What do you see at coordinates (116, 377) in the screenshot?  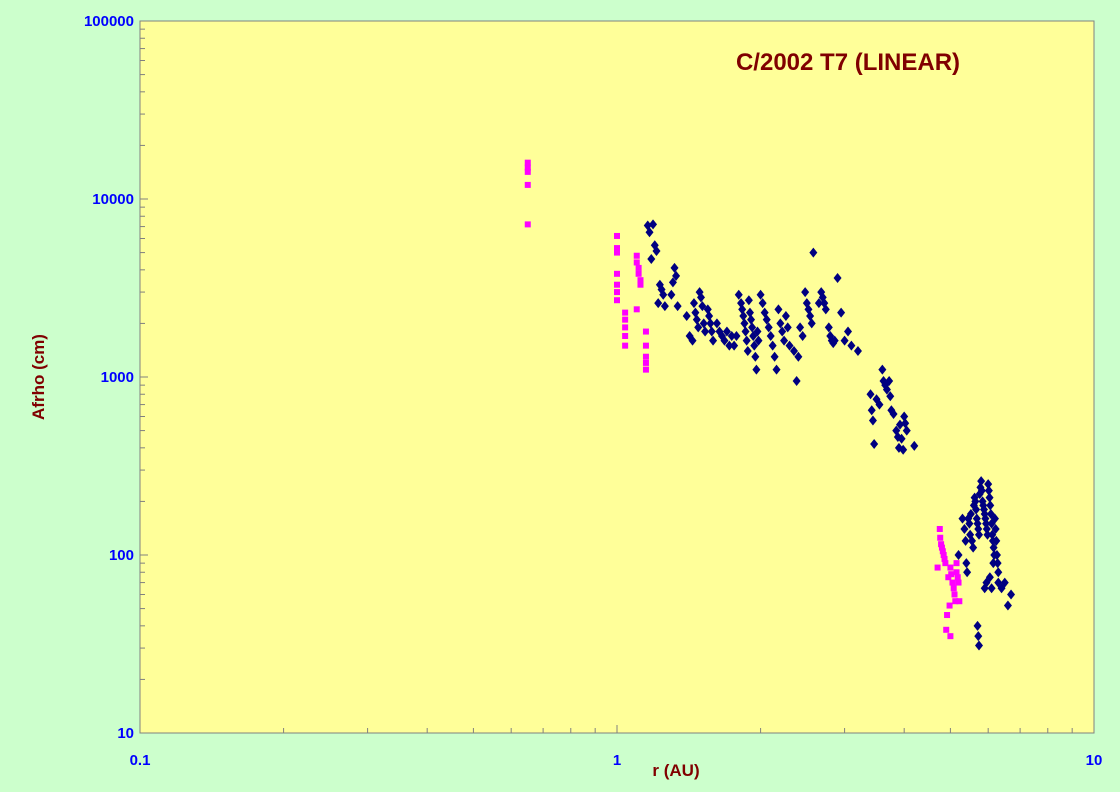 I see `y-axis-ticks: 10 100 1000 10000 100000` at bounding box center [116, 377].